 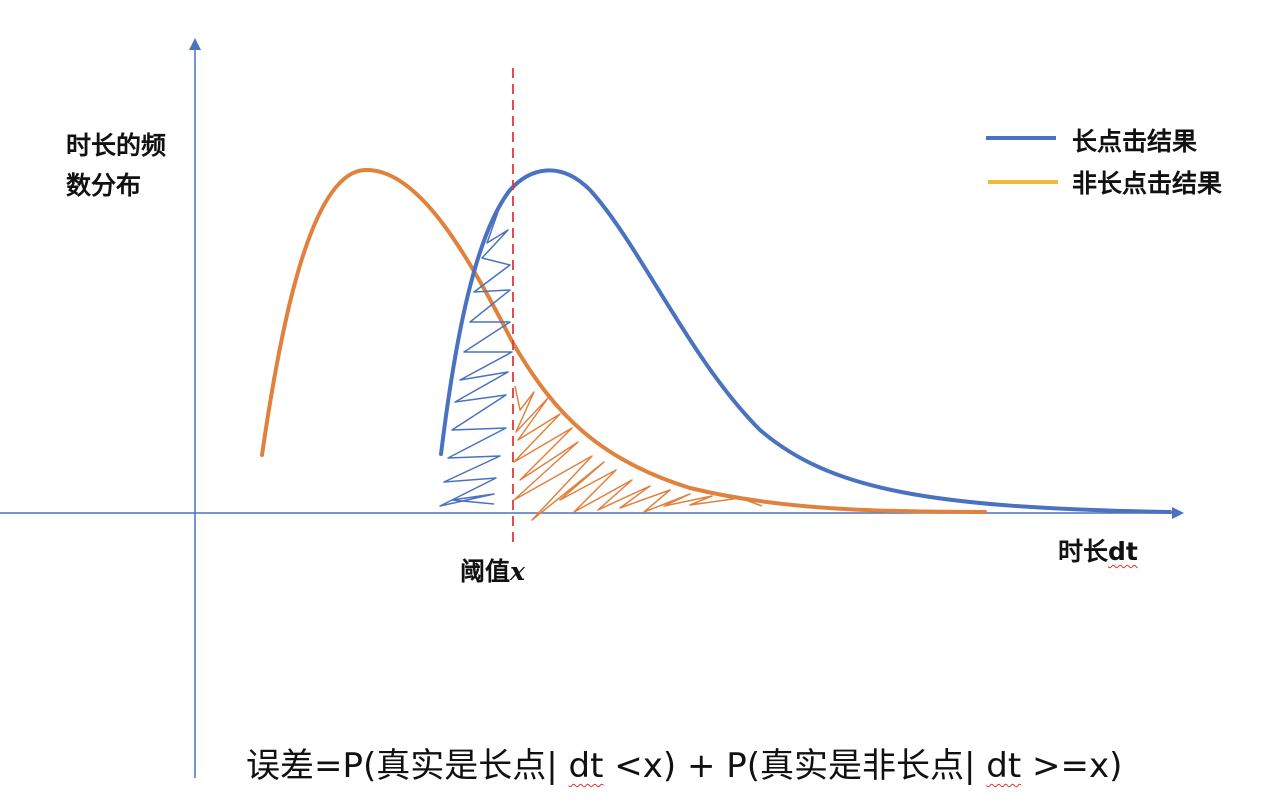 What do you see at coordinates (1004, 766) in the screenshot?
I see `formula-dt2: dt` at bounding box center [1004, 766].